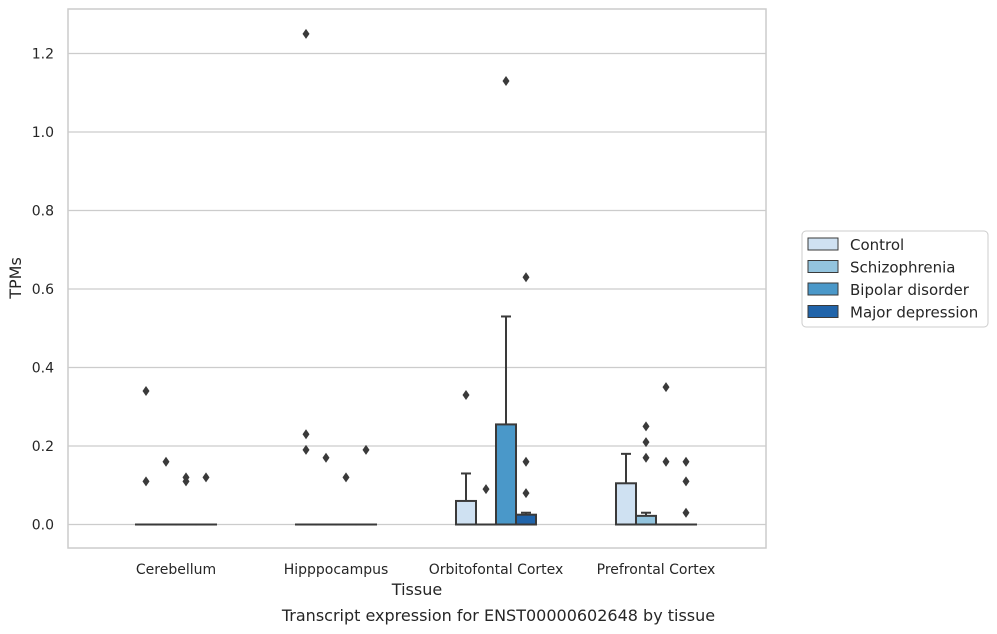  Describe the element at coordinates (910, 290) in the screenshot. I see `legend-label: Bipolar disorder` at that location.